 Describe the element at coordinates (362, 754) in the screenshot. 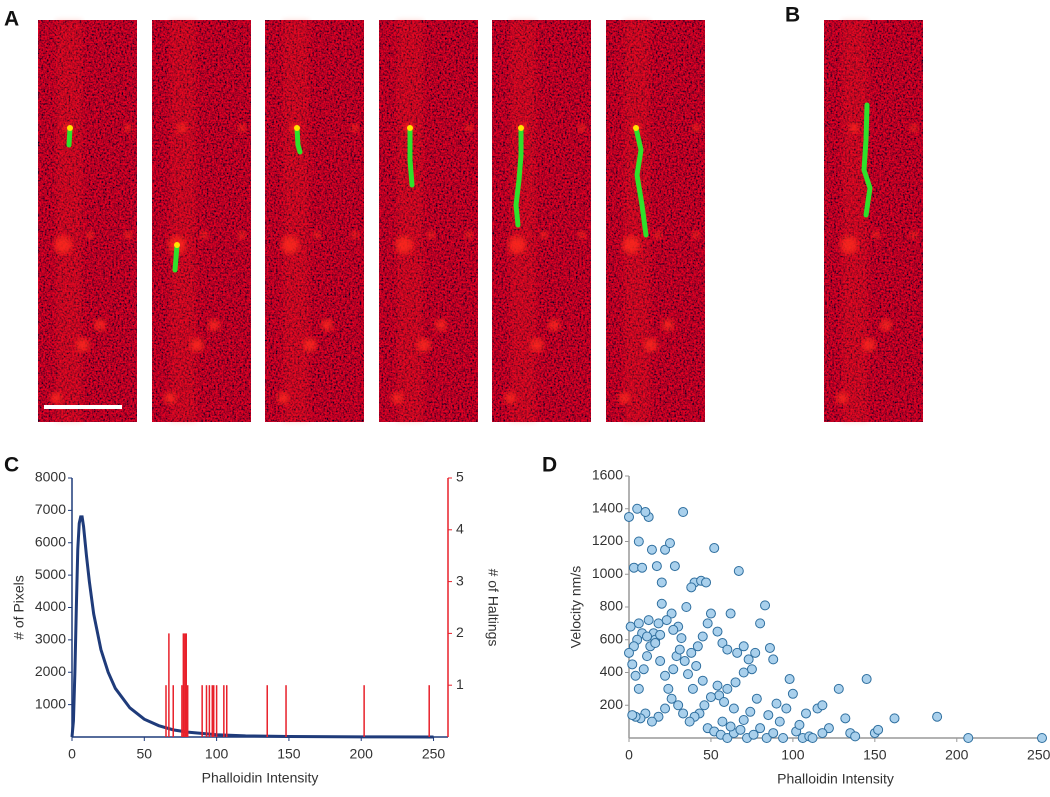

I see `x-tick-label: 200` at that location.